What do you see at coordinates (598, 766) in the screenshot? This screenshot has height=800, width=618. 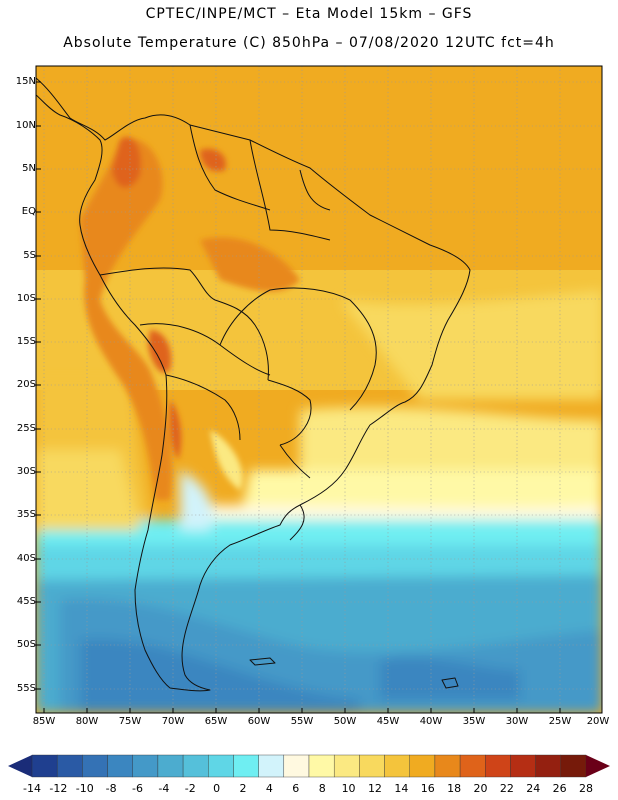 I see `colorbar-arrow-right` at bounding box center [598, 766].